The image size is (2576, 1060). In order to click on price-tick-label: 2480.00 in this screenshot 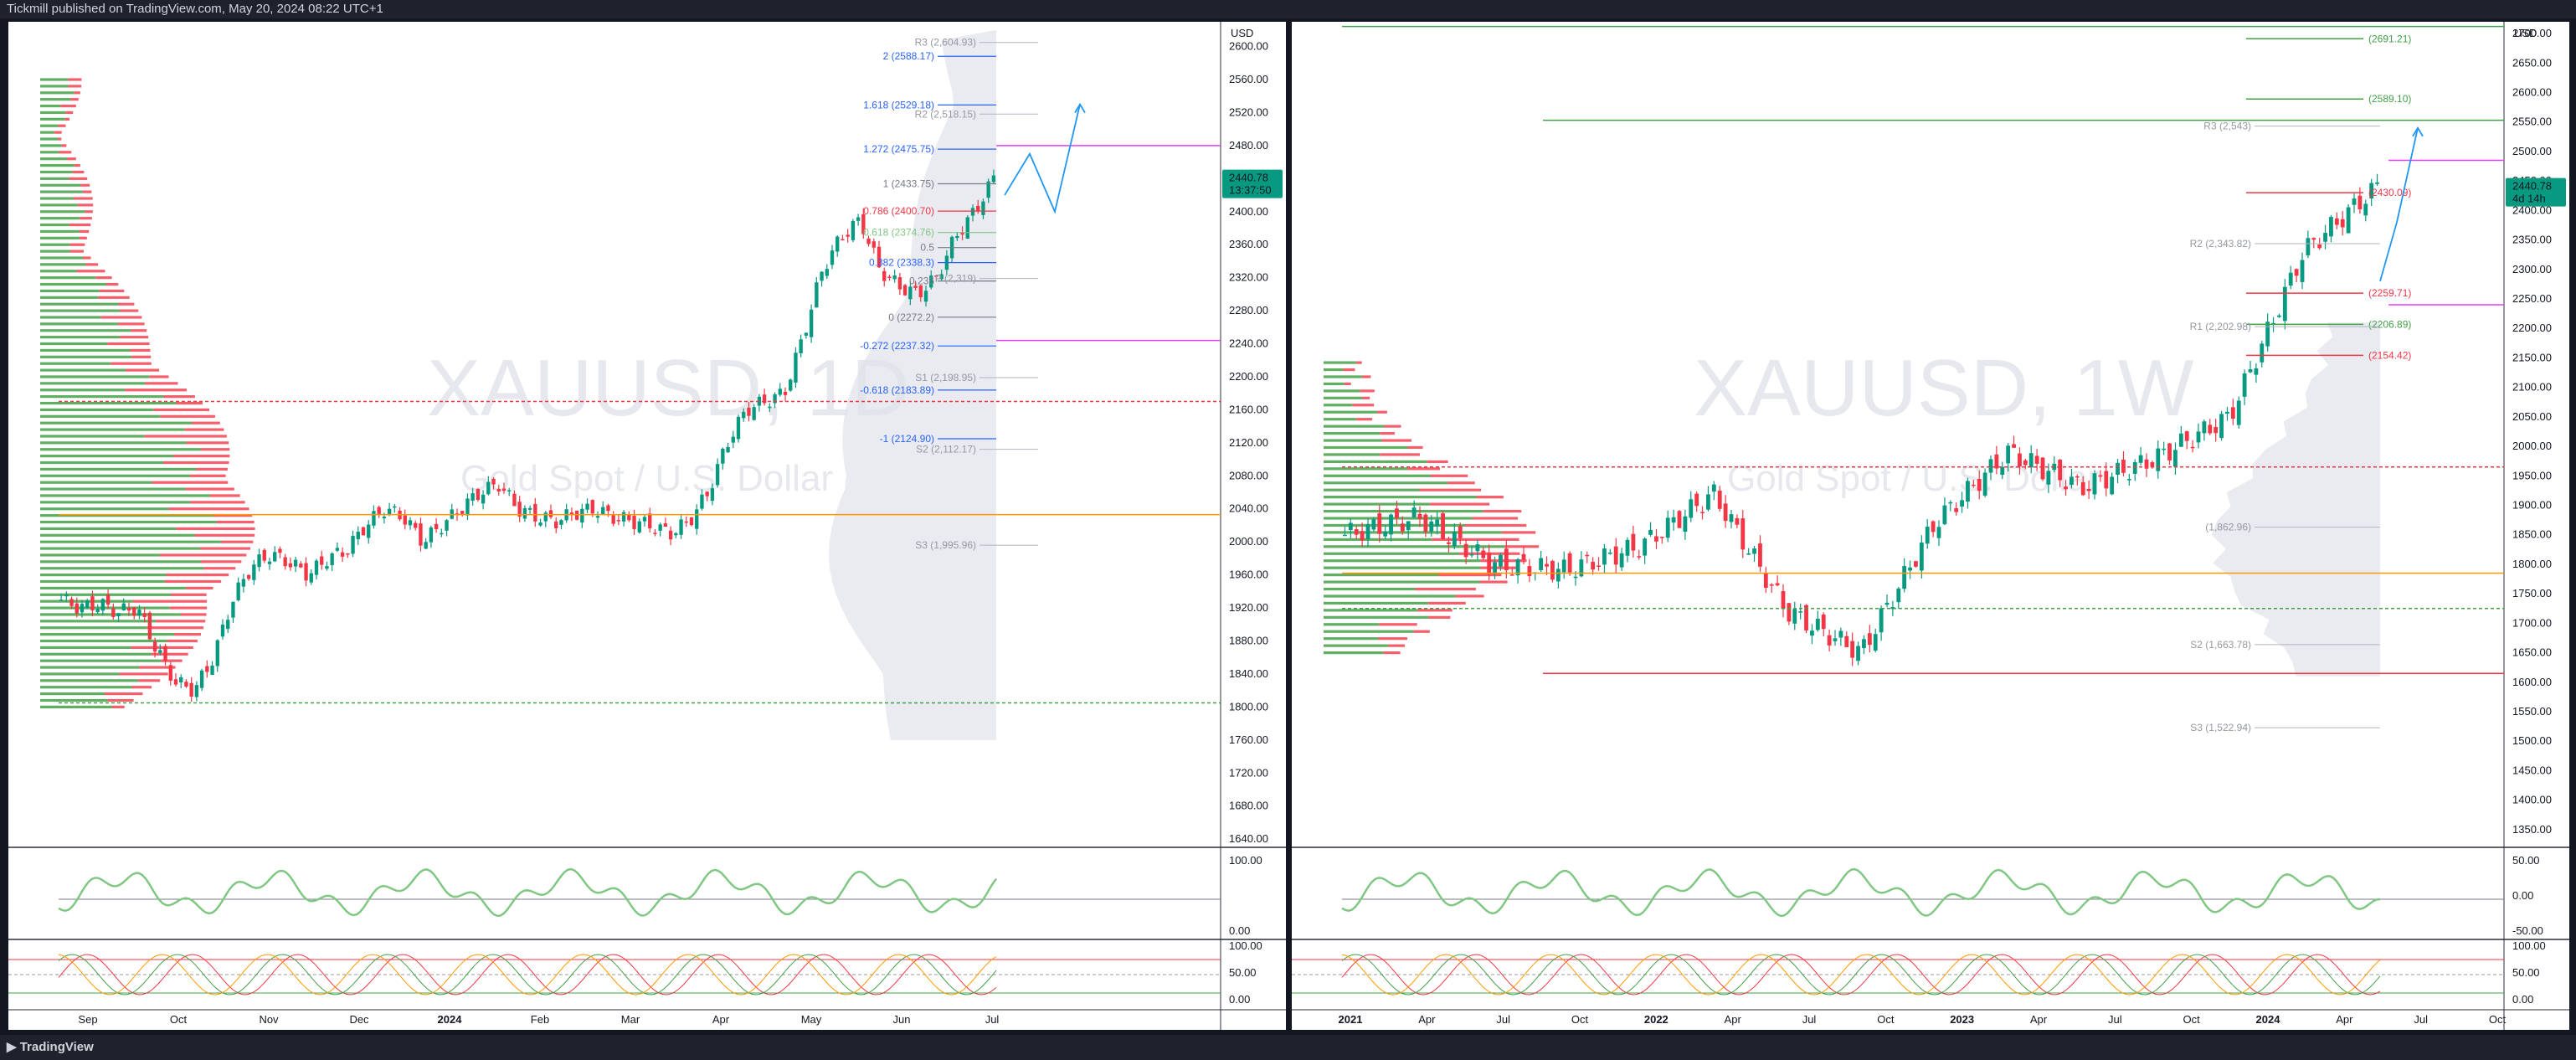, I will do `click(1248, 145)`.